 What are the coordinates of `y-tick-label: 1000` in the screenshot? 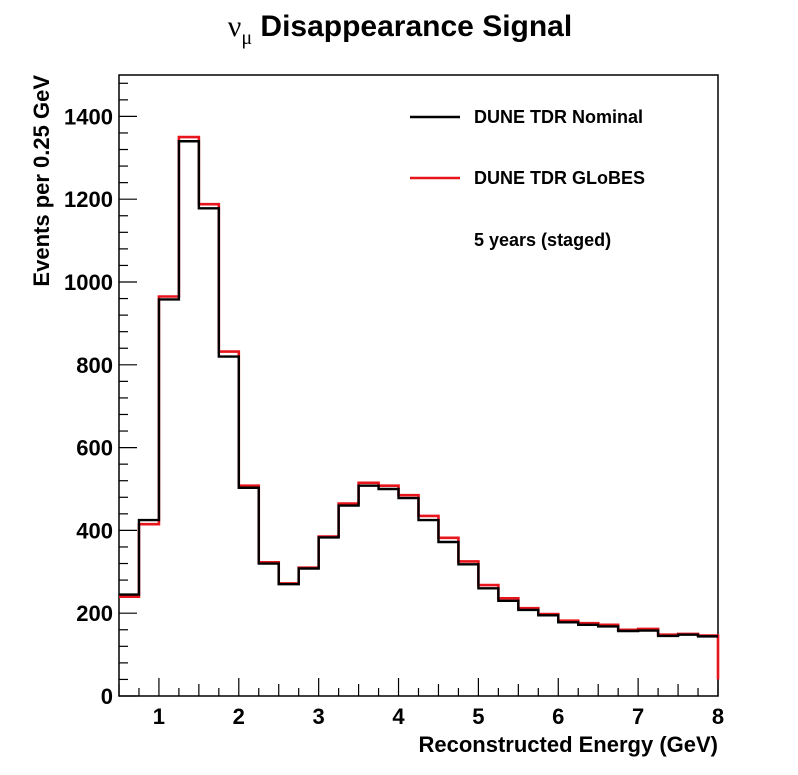 It's located at (88, 282).